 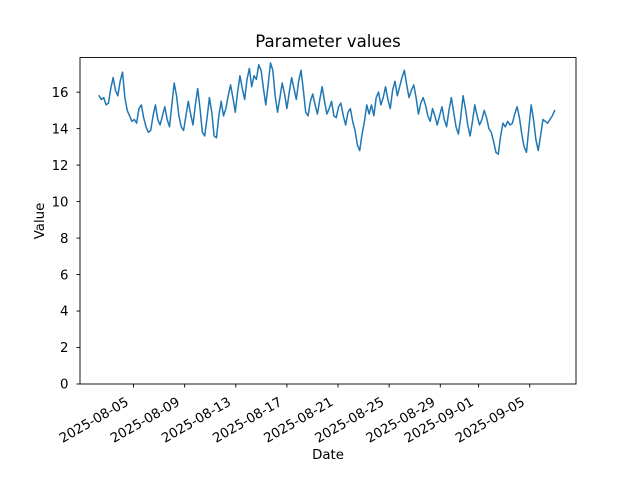 I want to click on y-tick-label: 4, so click(x=64, y=312).